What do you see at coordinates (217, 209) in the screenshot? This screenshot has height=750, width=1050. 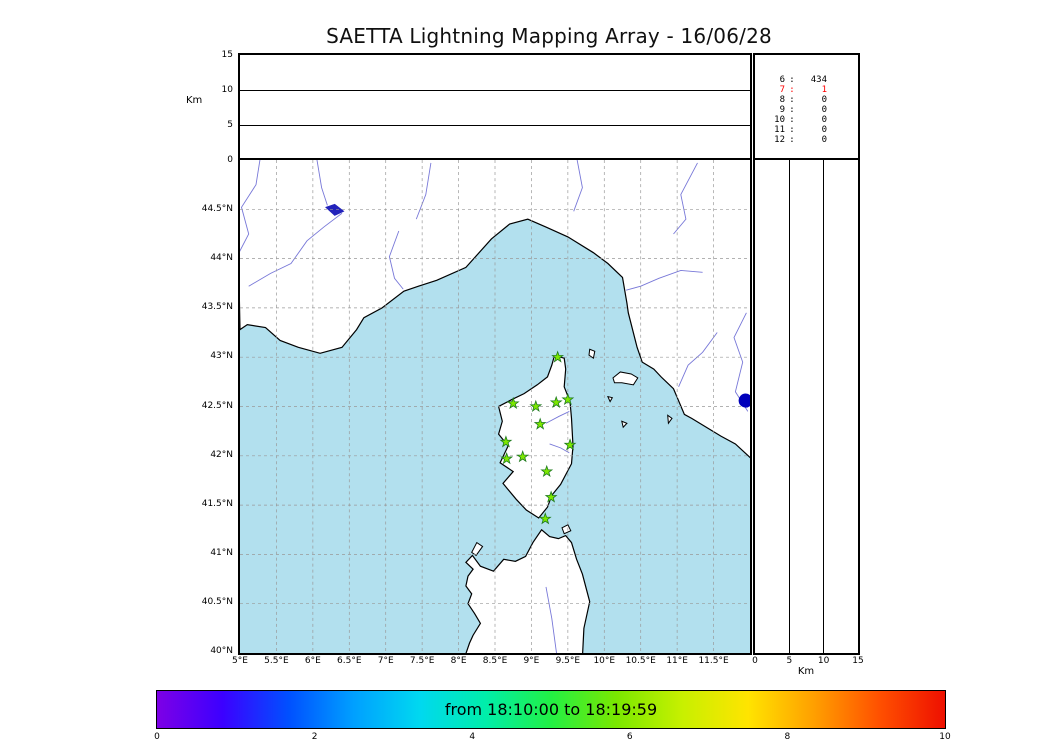 I see `tick-label: 44.5°N` at bounding box center [217, 209].